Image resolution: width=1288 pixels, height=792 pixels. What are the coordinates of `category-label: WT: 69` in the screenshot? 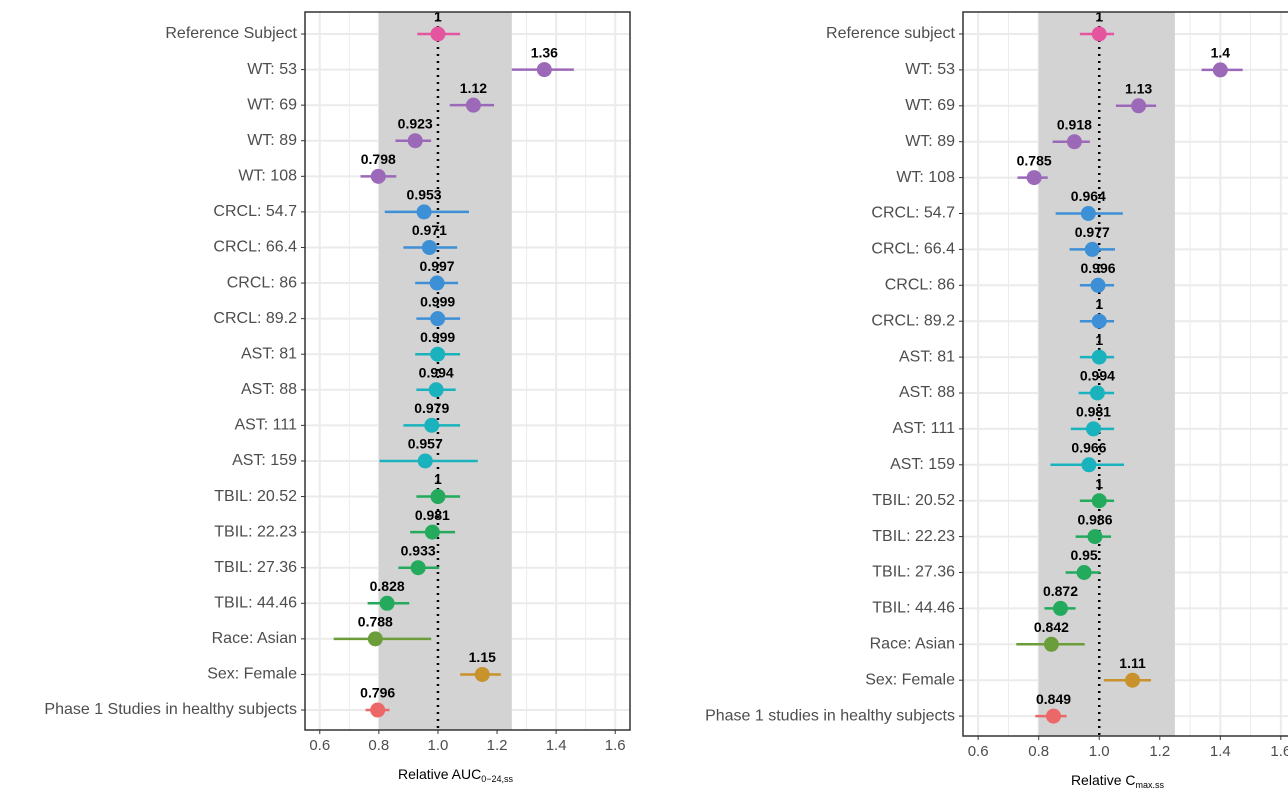 It's located at (272, 104).